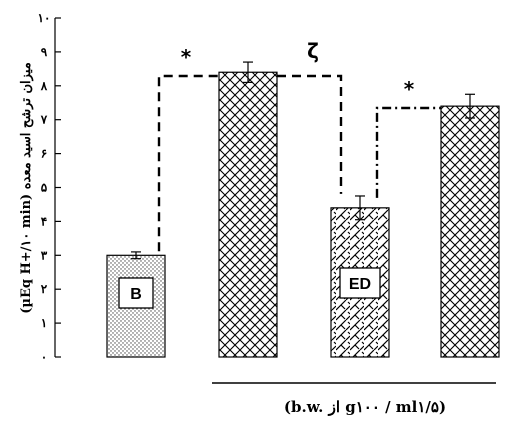 Image resolution: width=505 pixels, height=424 pixels. I want to click on y-ticks: ۰ ۱ ۲ ۳ ۴ ۵ ۶ ۷ ۸ ۹ ۱۰, so click(49, 187).